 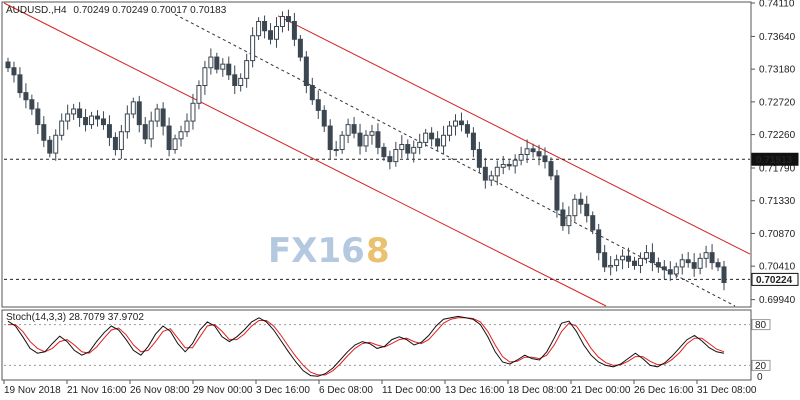 I want to click on price-tick-label: 0.72720, so click(x=777, y=102).